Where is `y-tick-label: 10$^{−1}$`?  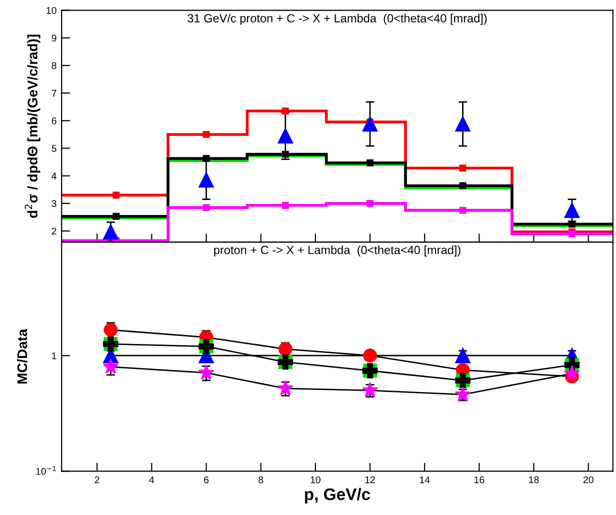
y-tick-label: 10$^{−1}$ is located at coordinates (46, 470).